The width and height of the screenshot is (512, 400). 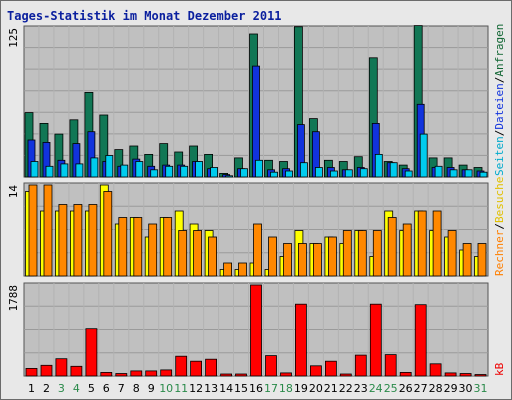 I want to click on x-label-day-19: 19, so click(x=301, y=388).